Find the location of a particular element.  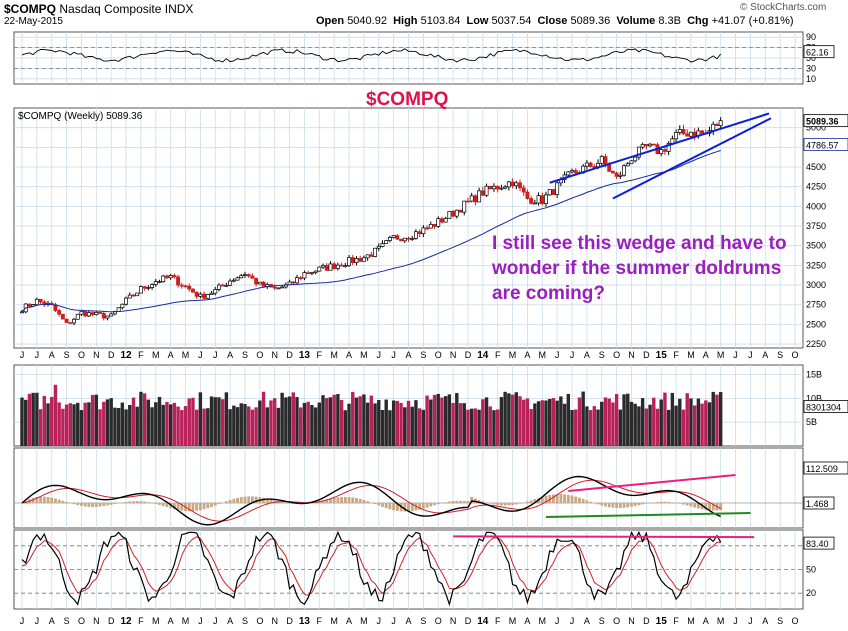

price-tick-label: 3750 is located at coordinates (816, 226).